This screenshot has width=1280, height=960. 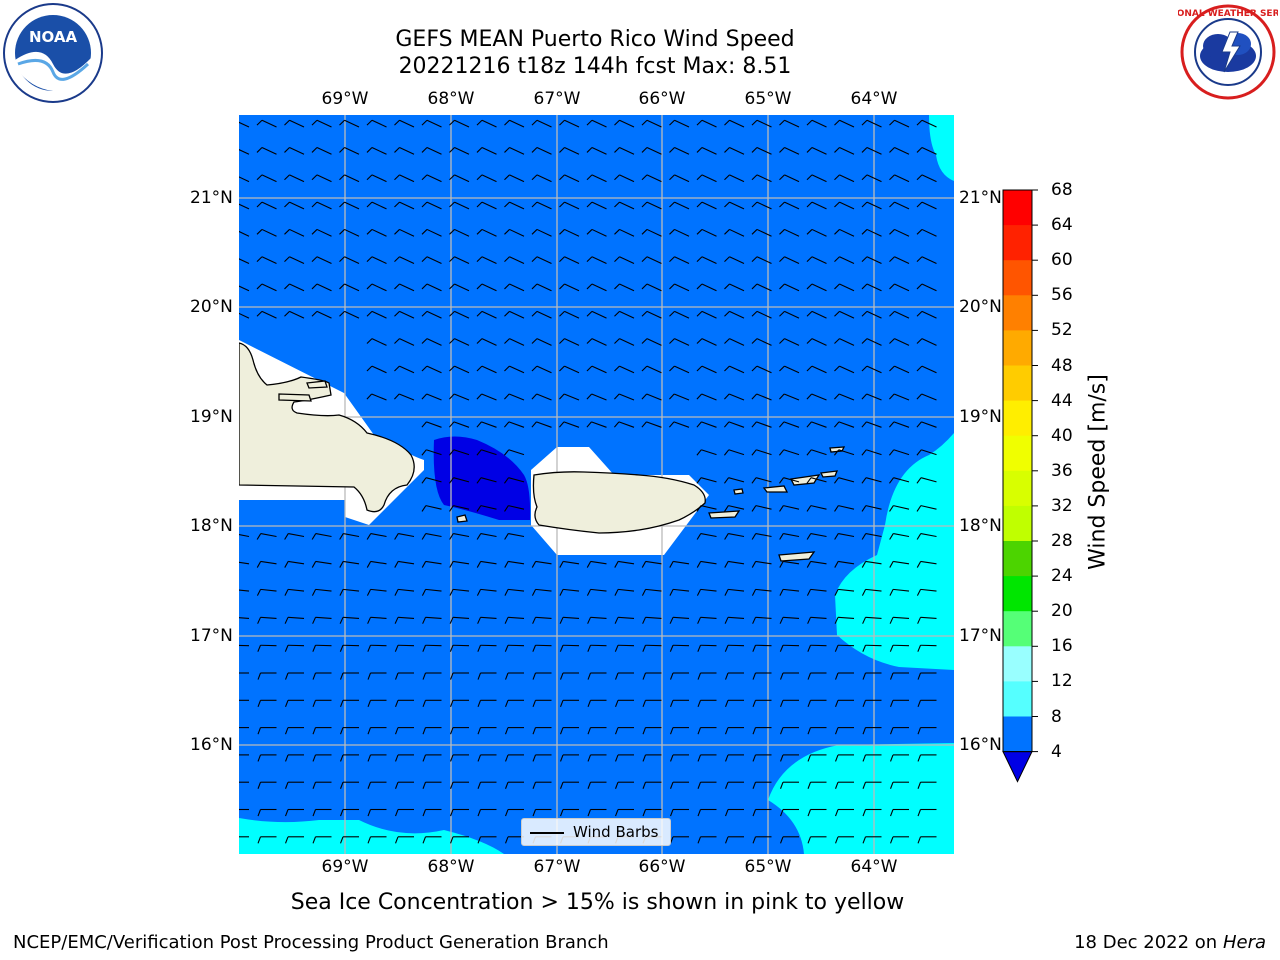 What do you see at coordinates (1062, 190) in the screenshot?
I see `colorbar-tick-label: 68` at bounding box center [1062, 190].